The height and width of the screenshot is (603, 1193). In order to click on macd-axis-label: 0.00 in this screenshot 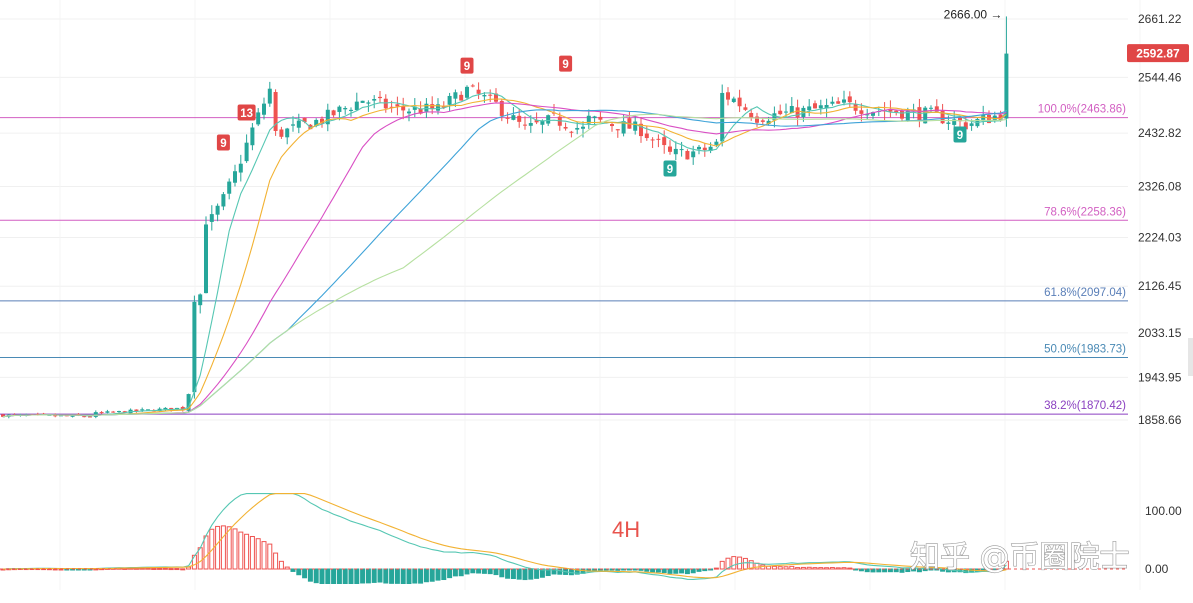, I will do `click(1157, 569)`.